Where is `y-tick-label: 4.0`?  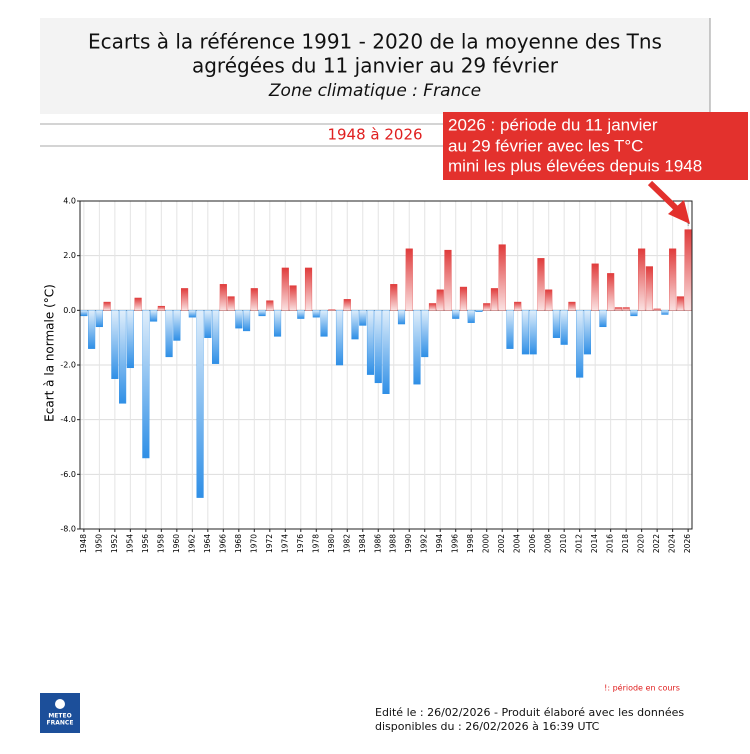
y-tick-label: 4.0 is located at coordinates (69, 201).